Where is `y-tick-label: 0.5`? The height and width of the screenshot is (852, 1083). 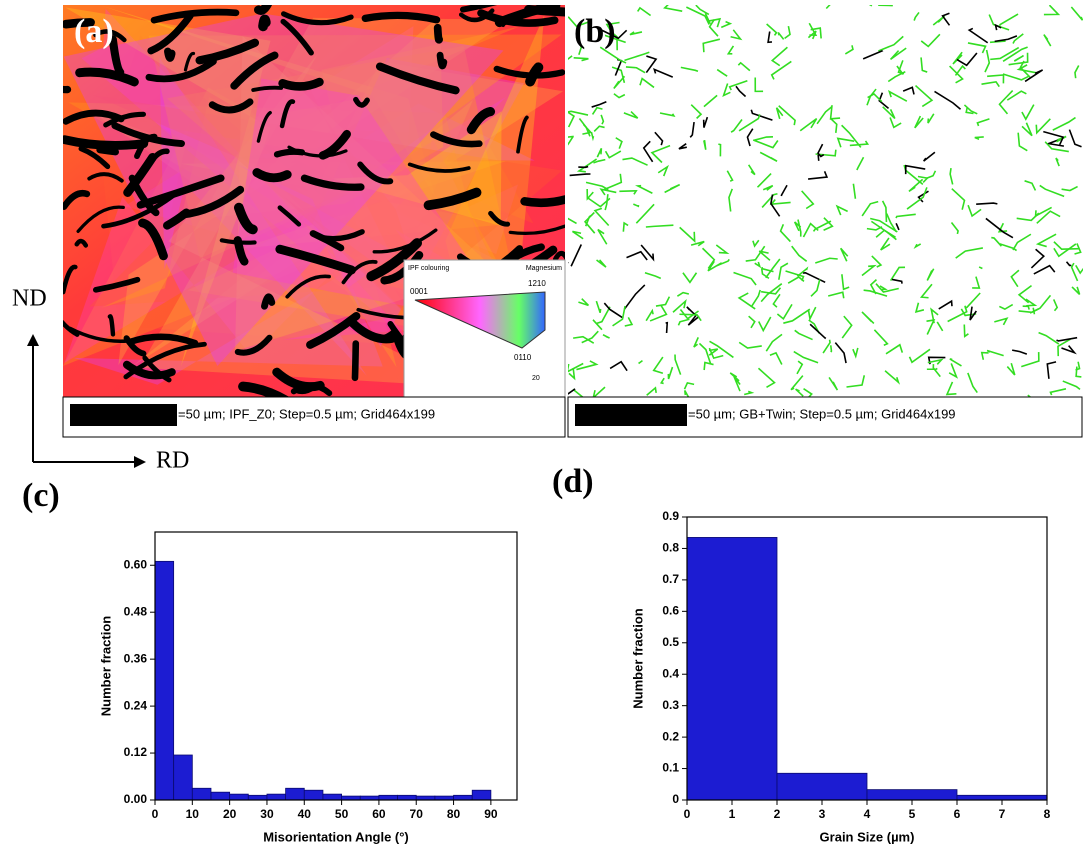 y-tick-label: 0.5 is located at coordinates (670, 642).